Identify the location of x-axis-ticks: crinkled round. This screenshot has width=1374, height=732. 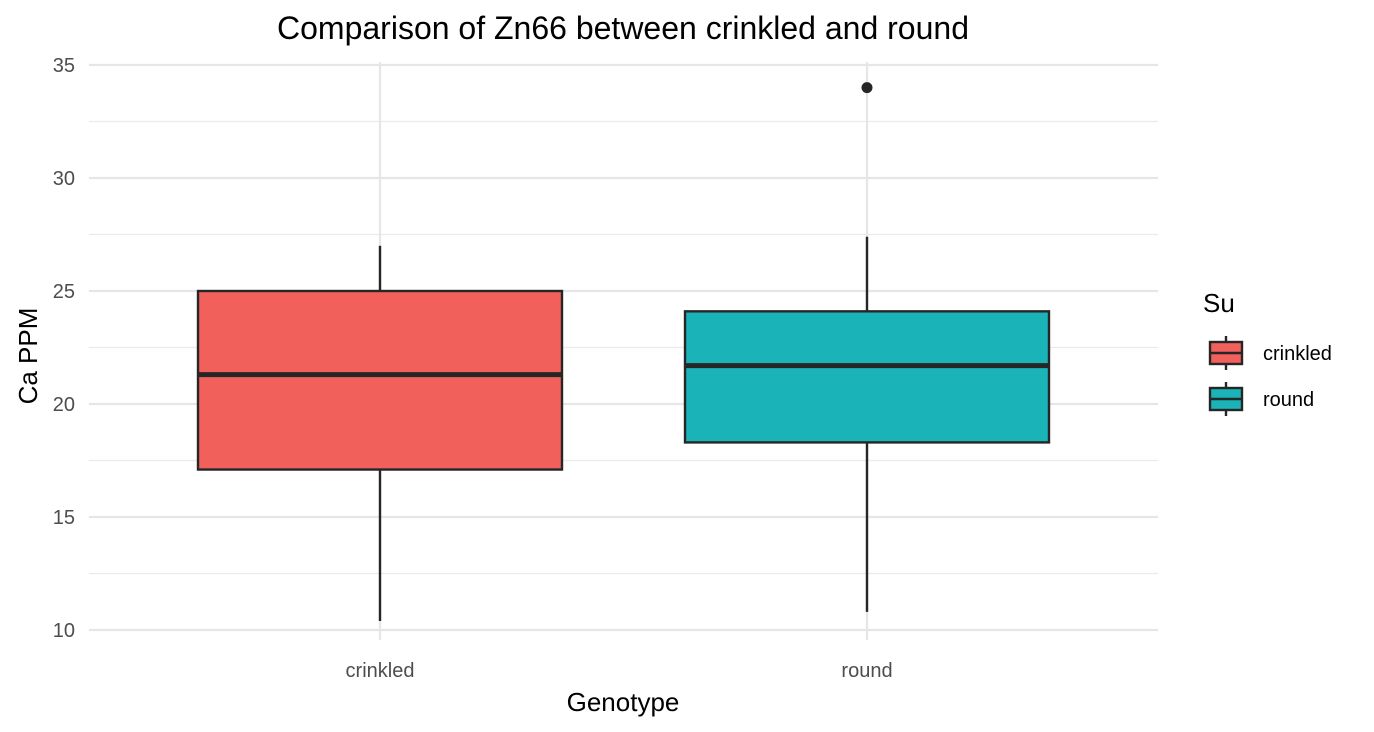
(619, 671).